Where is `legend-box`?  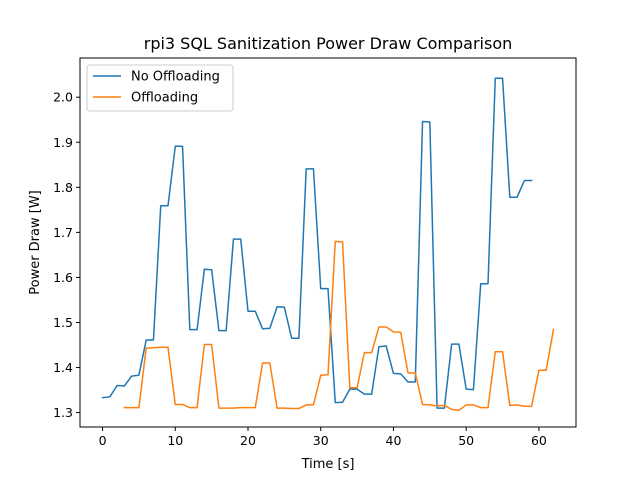 legend-box is located at coordinates (160, 88).